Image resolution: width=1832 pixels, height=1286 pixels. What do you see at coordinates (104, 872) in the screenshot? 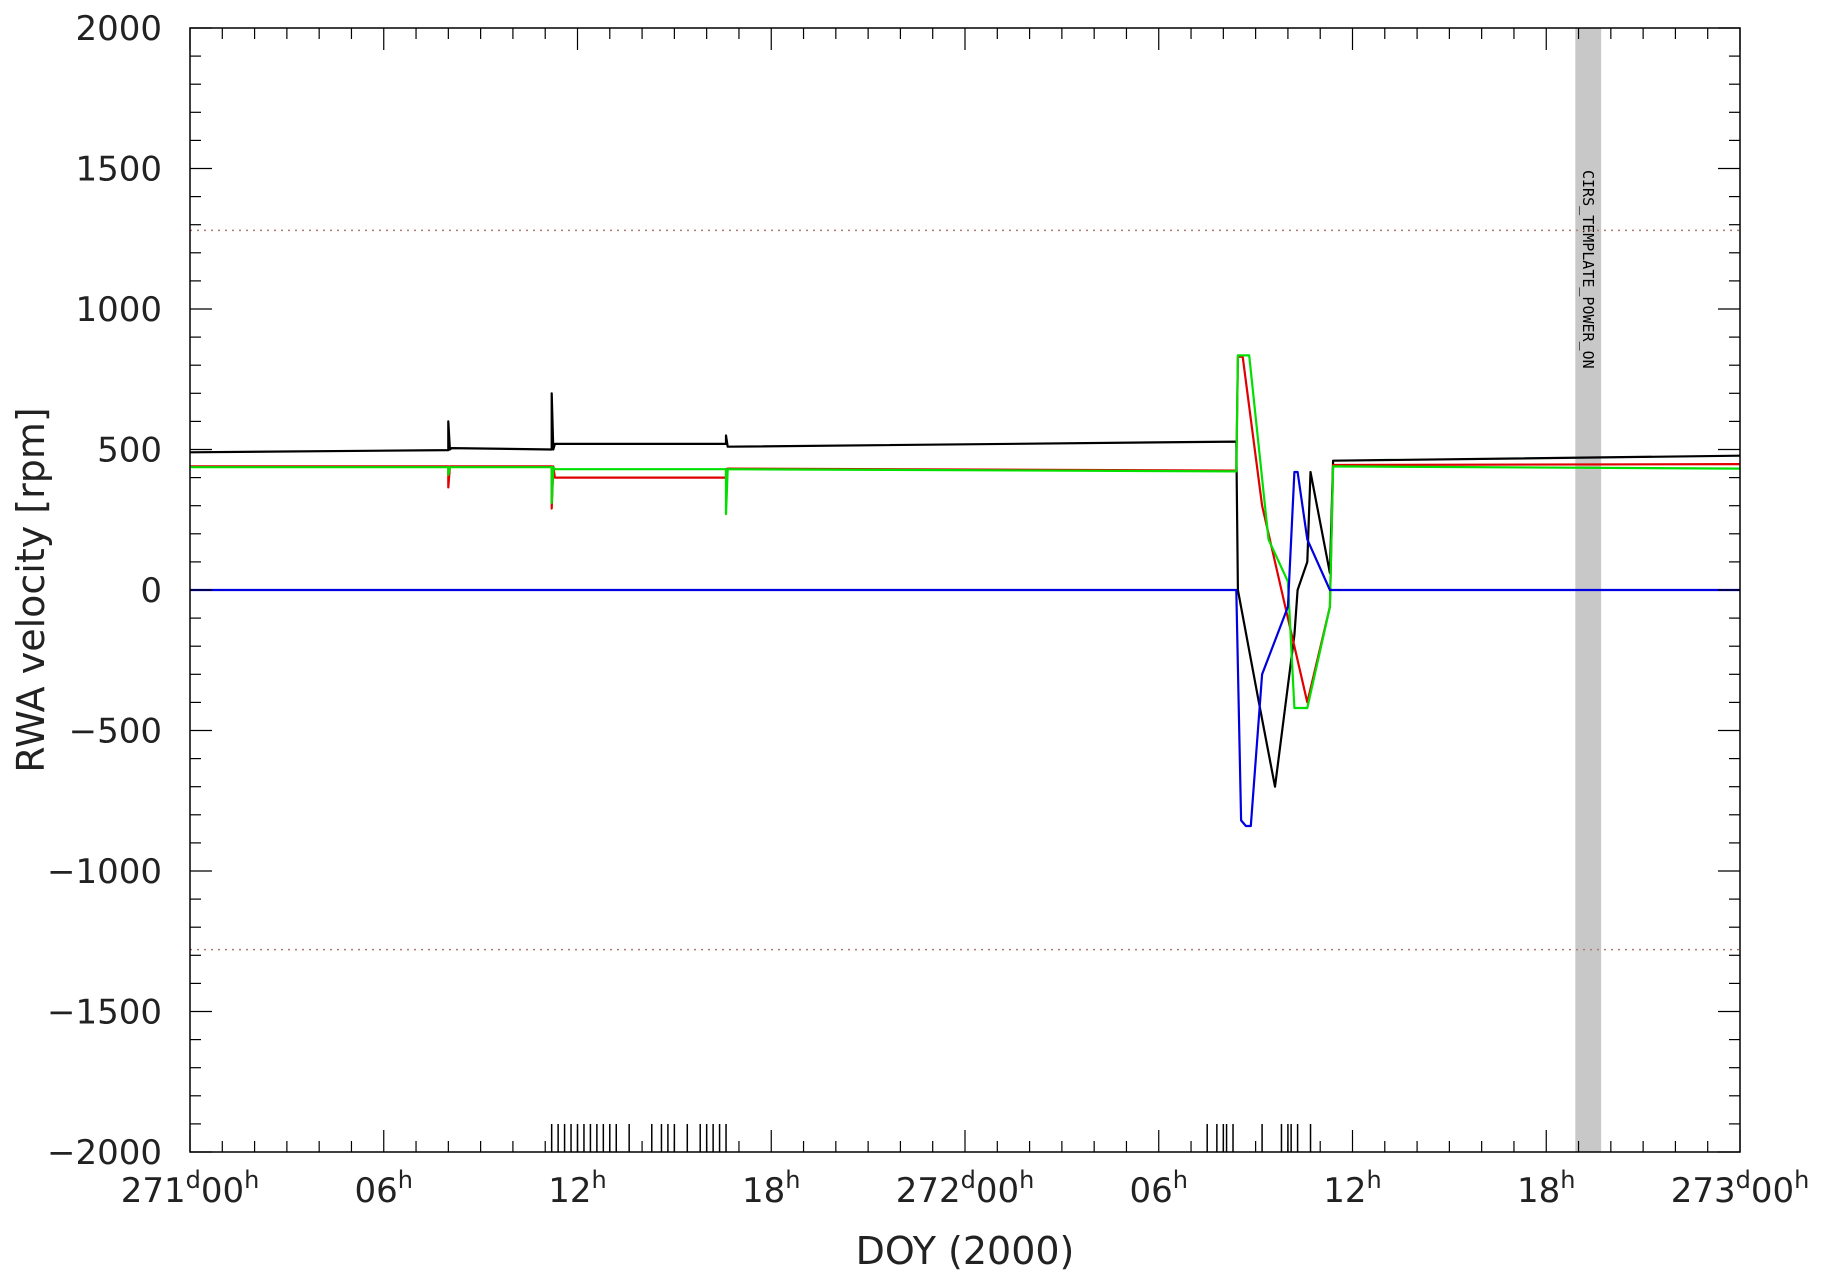
I see `y-tick-label: −1000` at bounding box center [104, 872].